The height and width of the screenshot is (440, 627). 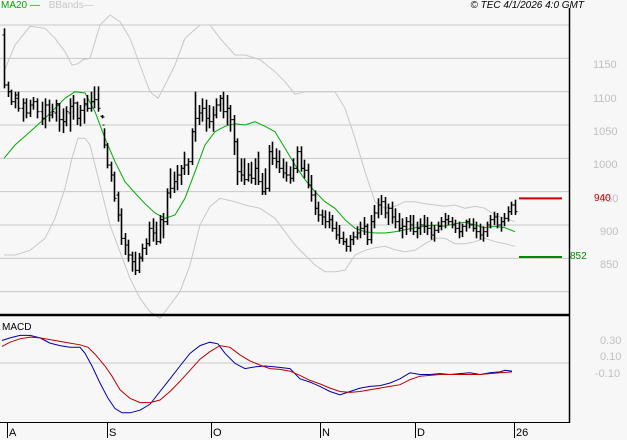 I want to click on legend-ma20: MA20 —, so click(x=20, y=5).